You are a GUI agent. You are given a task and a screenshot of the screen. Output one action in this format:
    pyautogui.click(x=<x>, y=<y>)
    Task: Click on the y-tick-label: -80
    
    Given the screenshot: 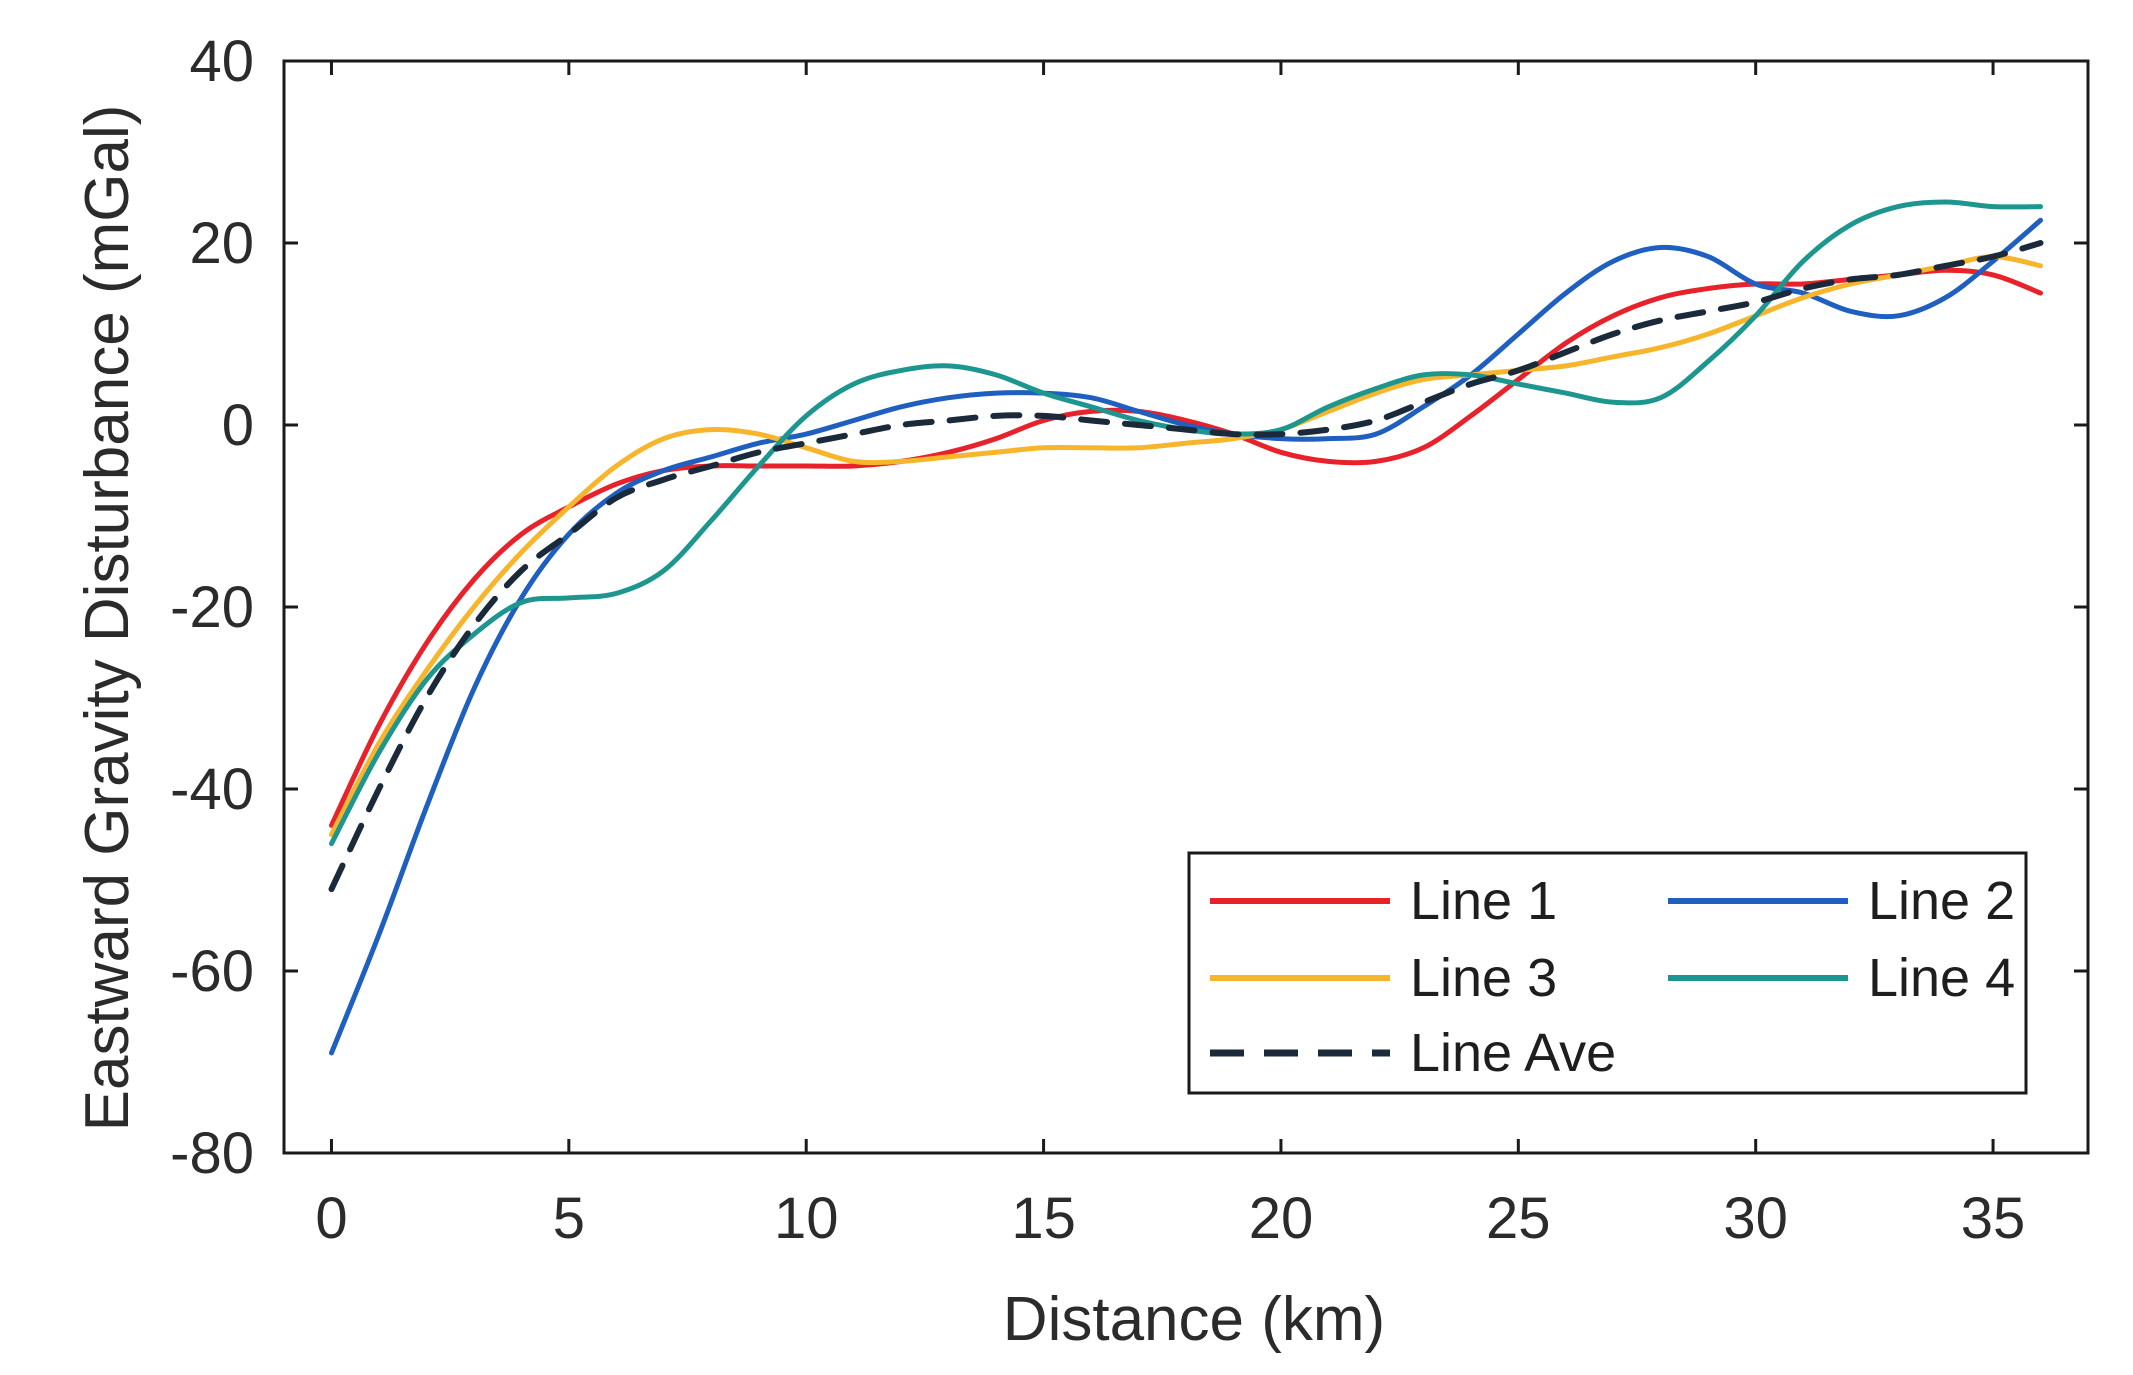 What is the action you would take?
    pyautogui.click(x=212, y=1153)
    